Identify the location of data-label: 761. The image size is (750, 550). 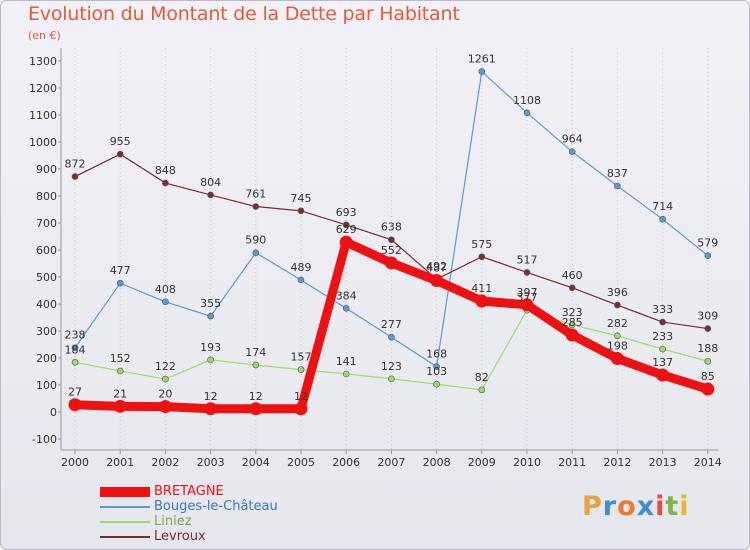
(255, 194).